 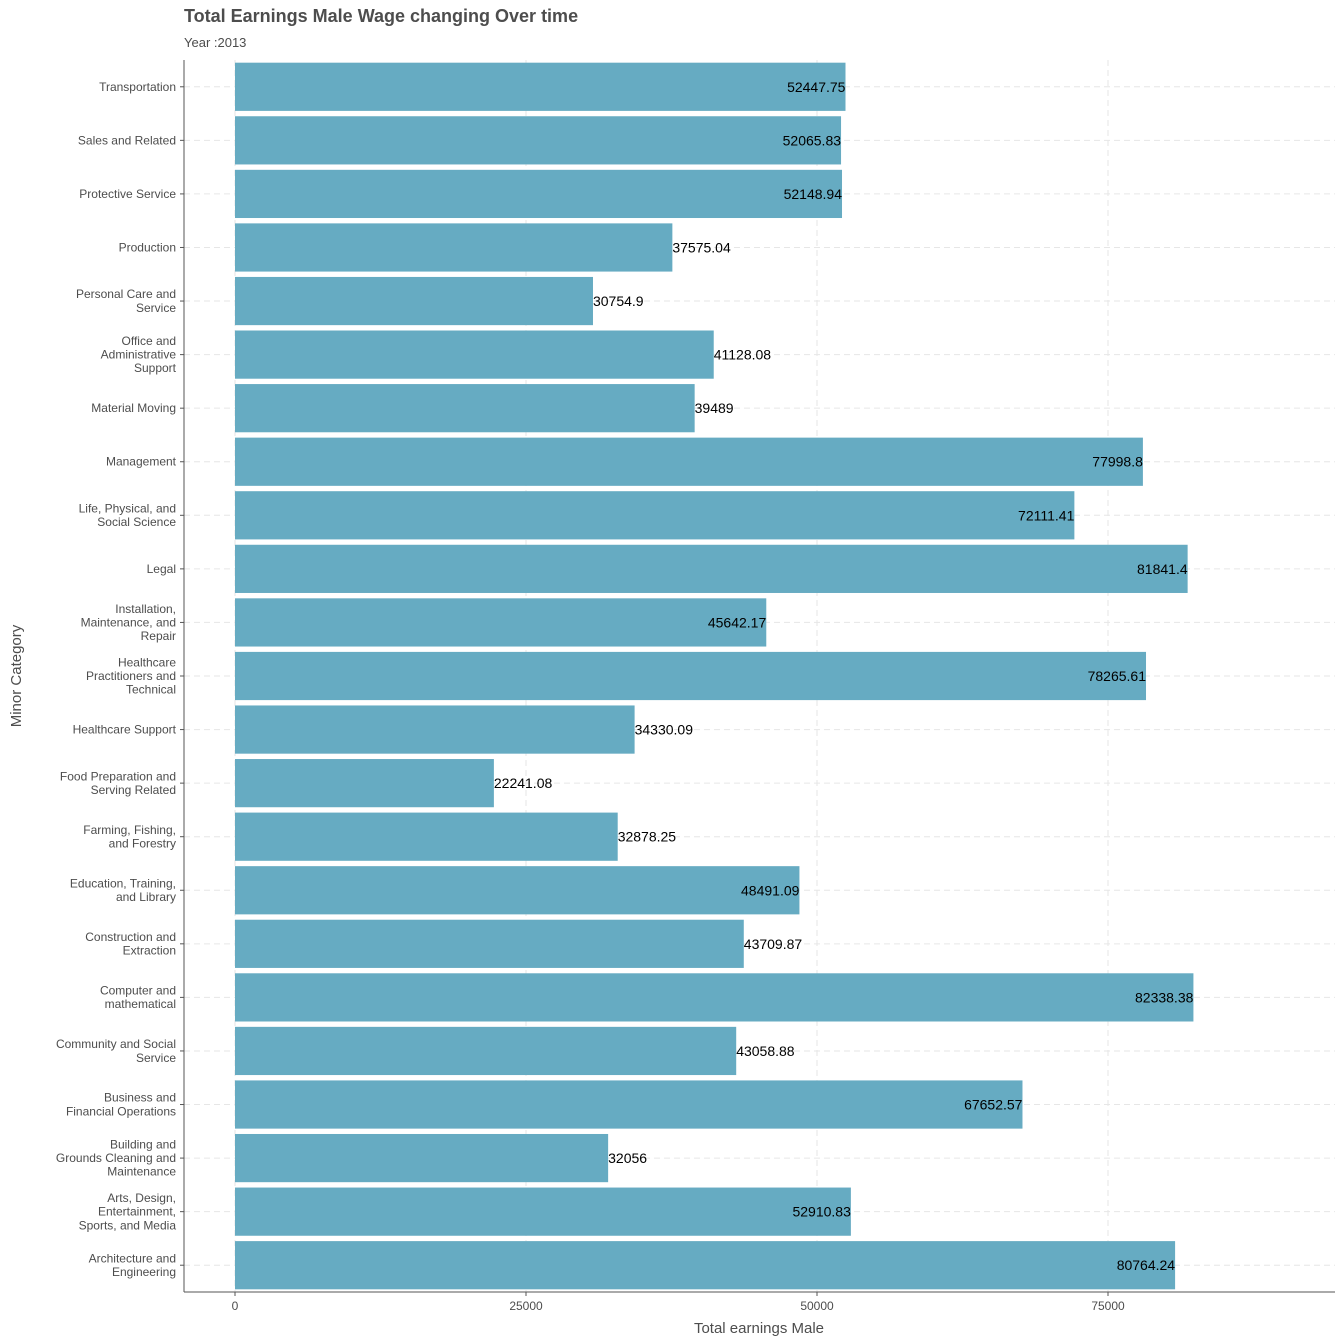 What do you see at coordinates (993, 1105) in the screenshot?
I see `data-label: 67652.57` at bounding box center [993, 1105].